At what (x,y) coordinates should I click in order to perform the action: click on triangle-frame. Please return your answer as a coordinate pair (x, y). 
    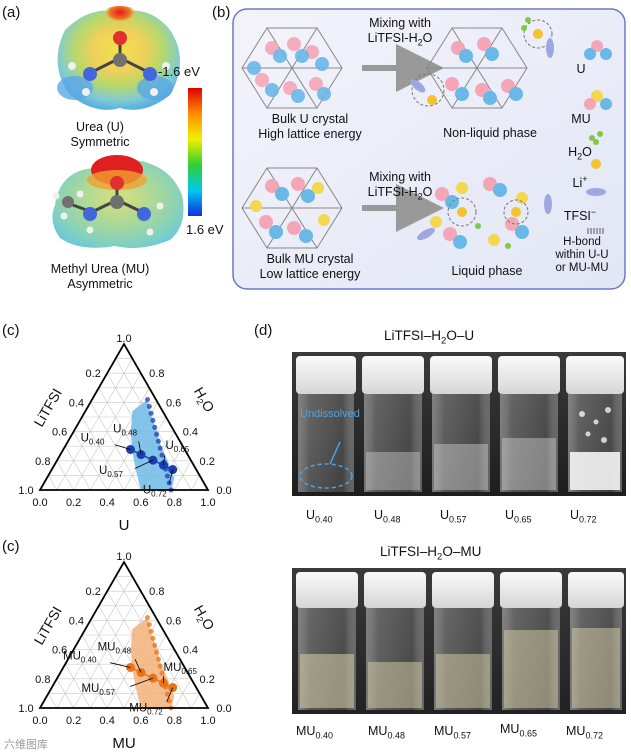
    Looking at the image, I should click on (124, 416).